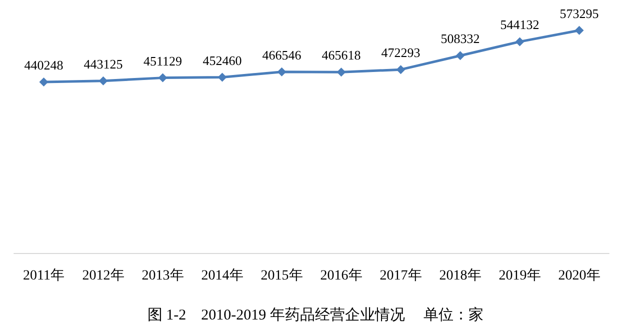 This screenshot has width=631, height=334. Describe the element at coordinates (520, 24) in the screenshot. I see `data-label: 544132` at that location.